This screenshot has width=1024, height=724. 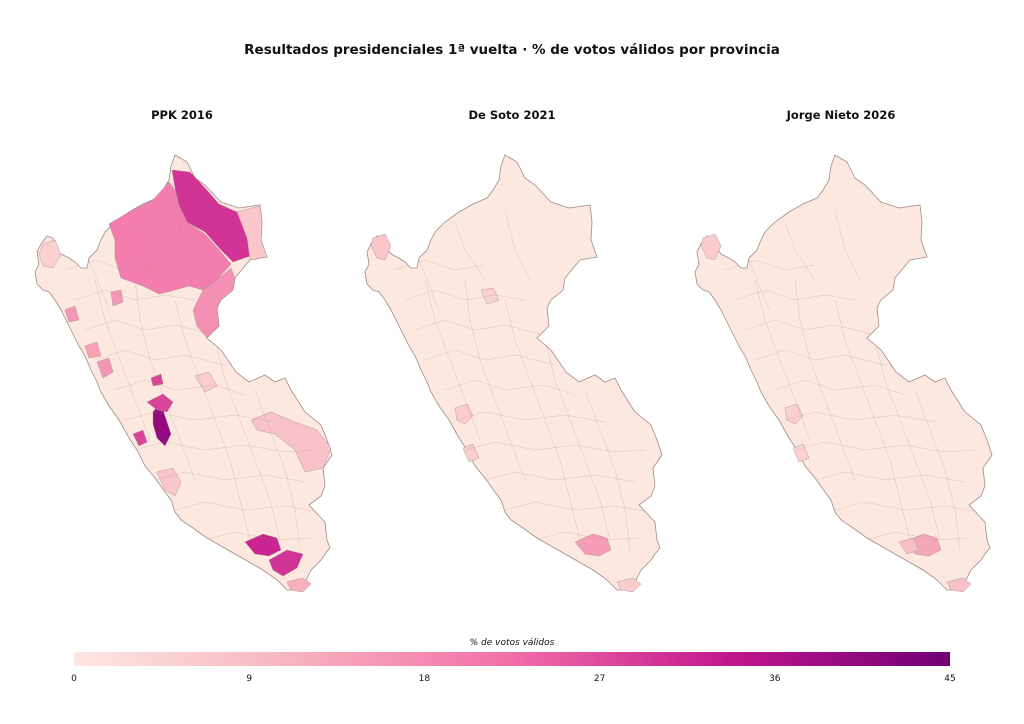 What do you see at coordinates (50, 254) in the screenshot?
I see `province-piura-coast` at bounding box center [50, 254].